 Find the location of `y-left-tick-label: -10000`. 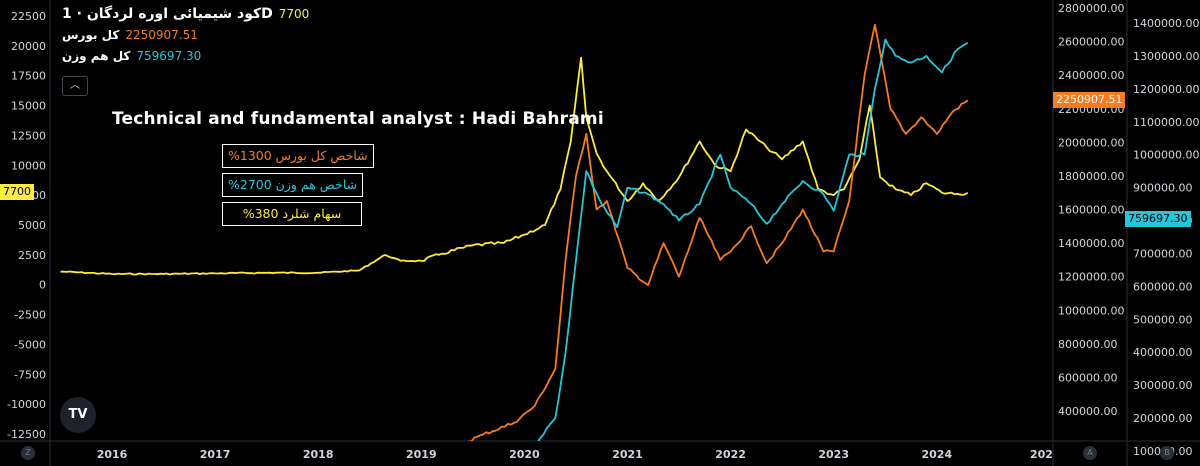

y-left-tick-label: -10000 is located at coordinates (26, 404).